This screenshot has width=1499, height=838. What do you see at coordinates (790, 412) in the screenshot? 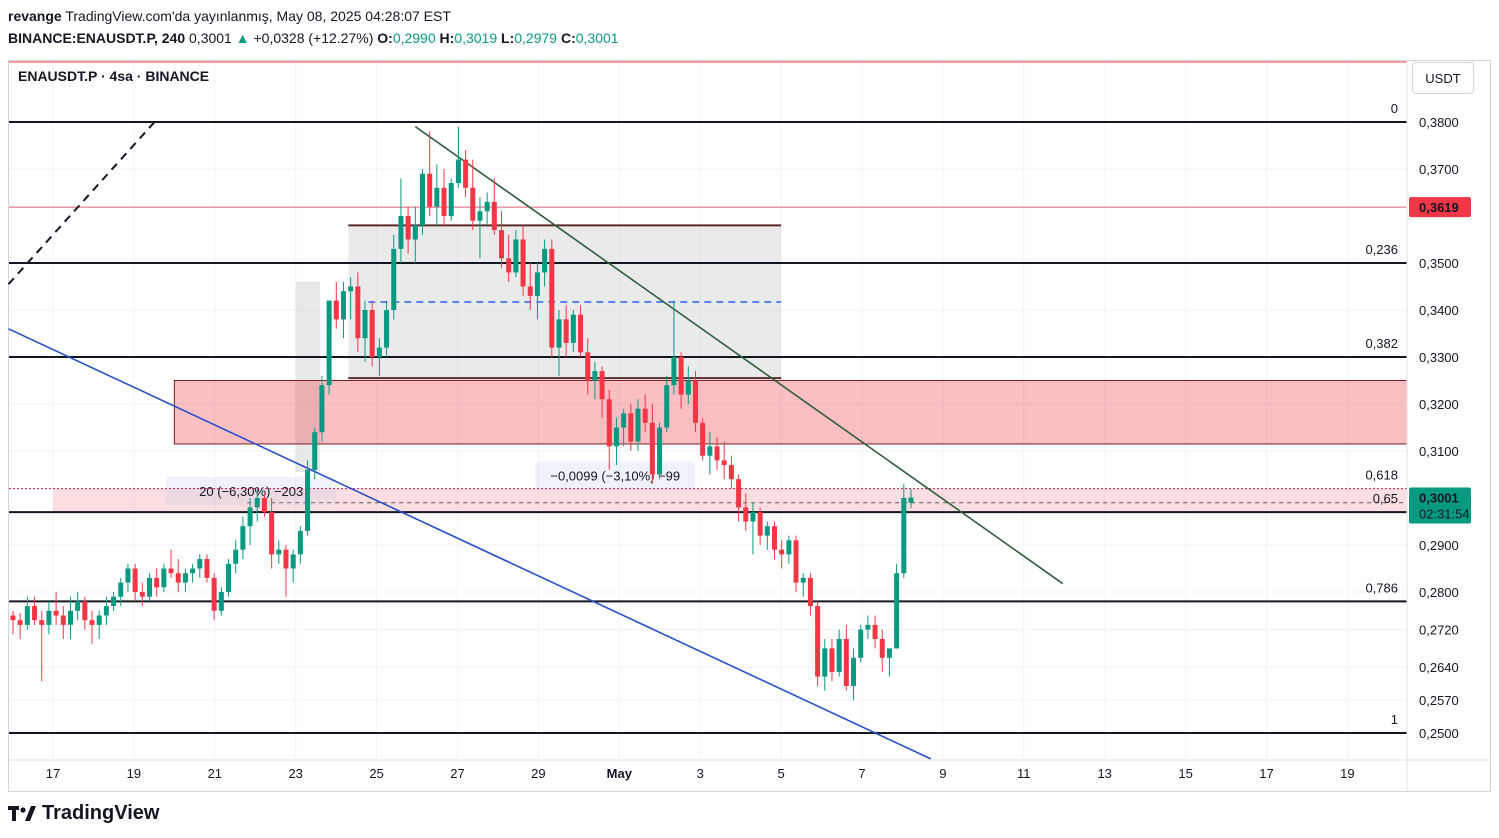
I see `supply-zone` at bounding box center [790, 412].